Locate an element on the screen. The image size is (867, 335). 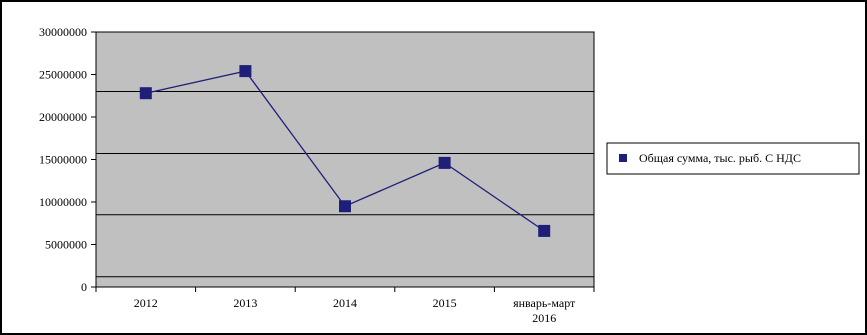
x-tick-label: 2015 is located at coordinates (445, 303).